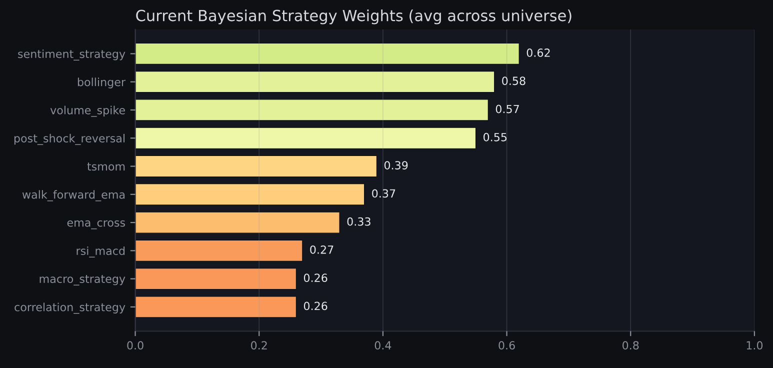 Image resolution: width=773 pixels, height=368 pixels. What do you see at coordinates (73, 196) in the screenshot?
I see `y-tick-label: walk_forward_ema` at bounding box center [73, 196].